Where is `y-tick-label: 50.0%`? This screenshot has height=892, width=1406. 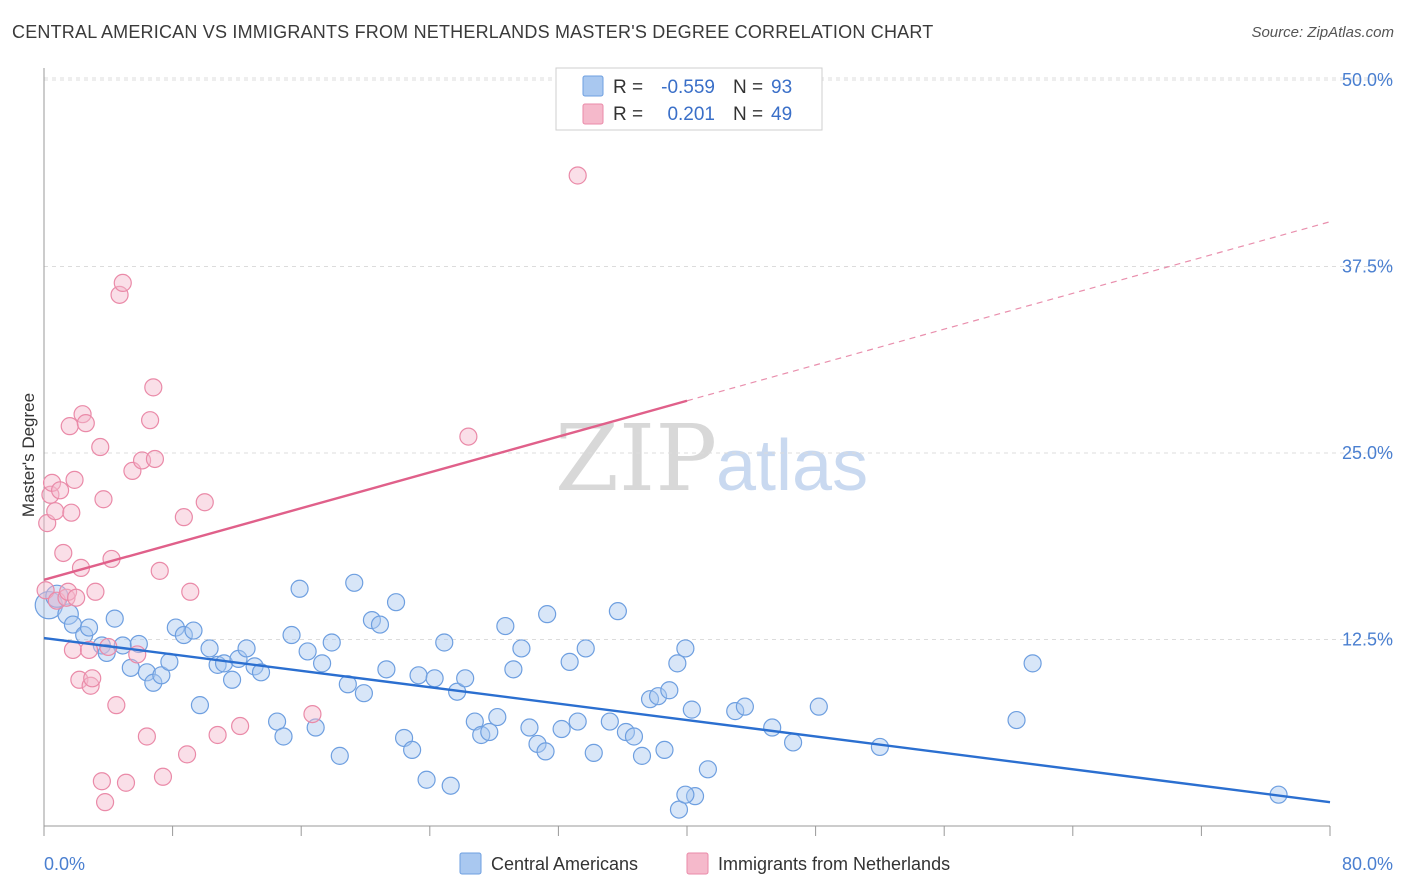
y-tick-label: 50.0% is located at coordinates (1367, 80).